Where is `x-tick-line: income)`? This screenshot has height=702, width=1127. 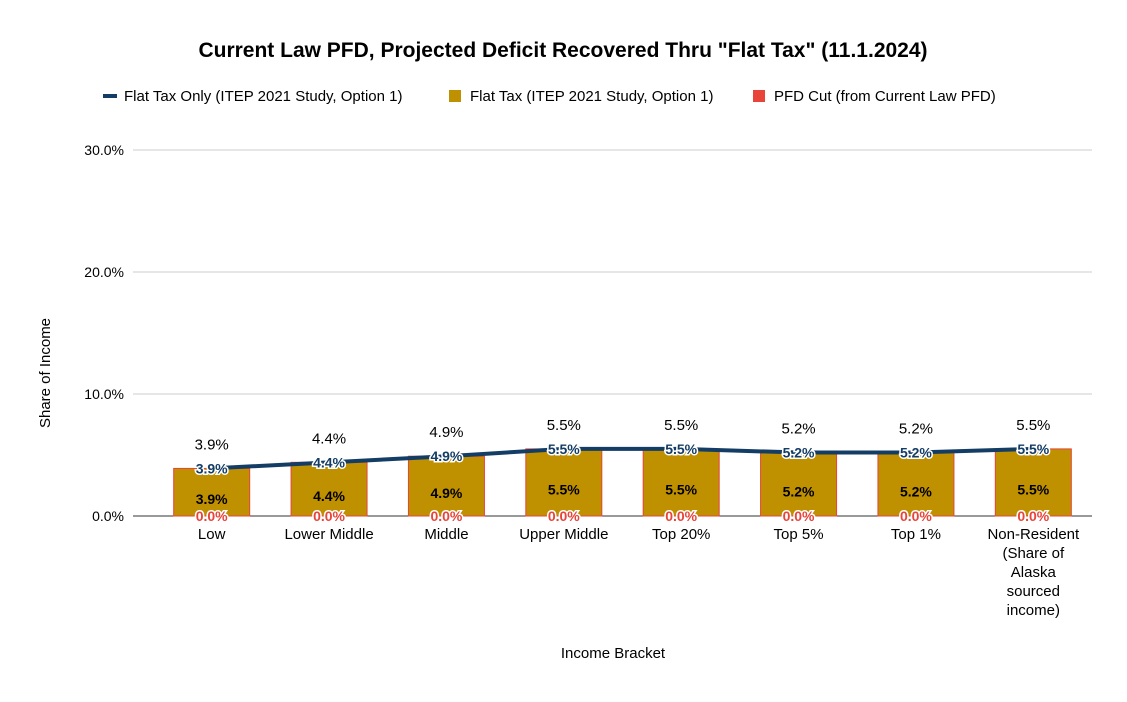 x-tick-line: income) is located at coordinates (1033, 610).